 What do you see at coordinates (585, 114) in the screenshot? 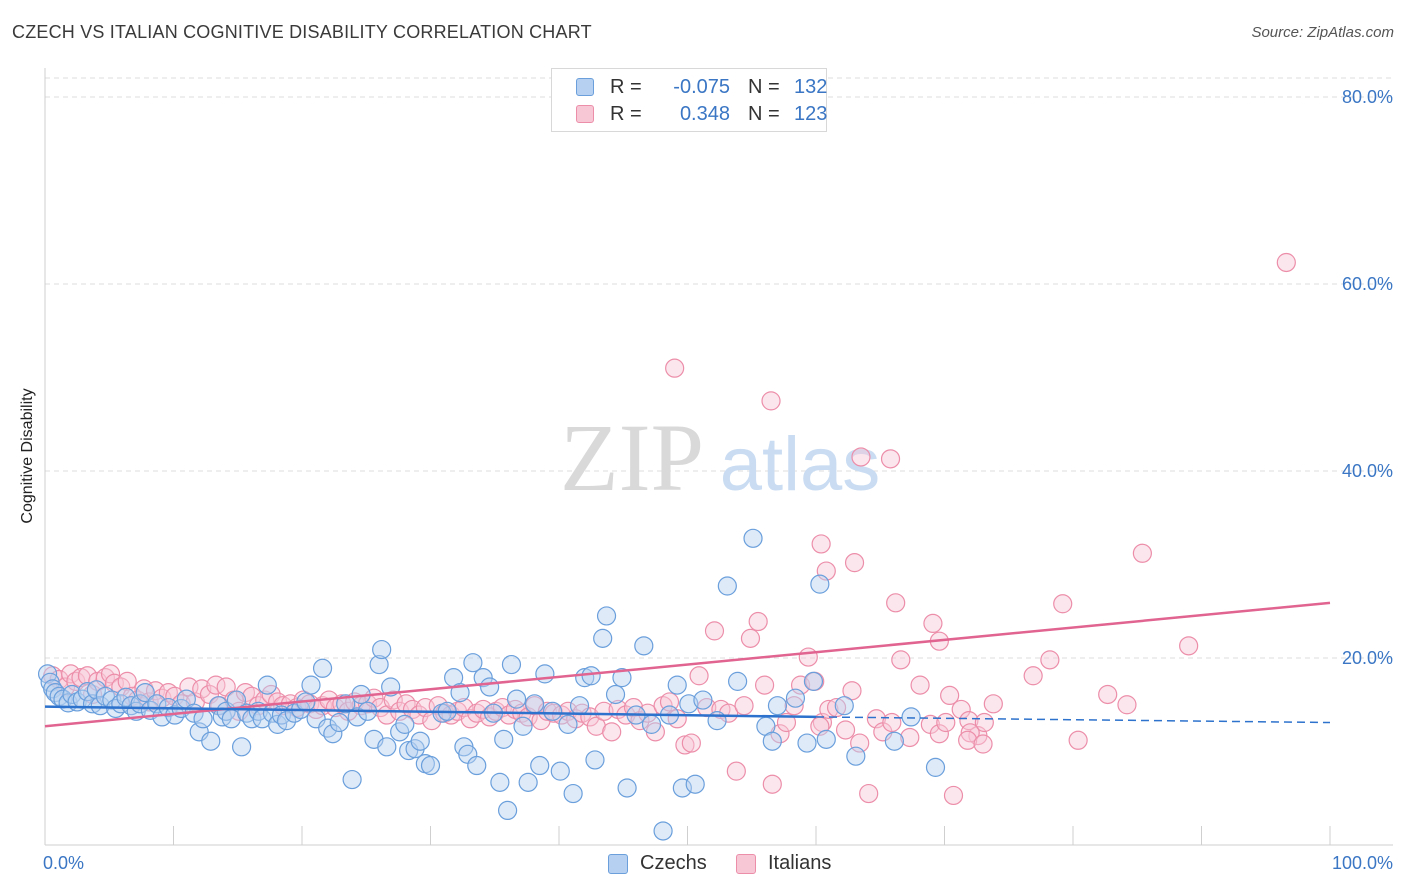
I see `italian-swatch` at bounding box center [585, 114].